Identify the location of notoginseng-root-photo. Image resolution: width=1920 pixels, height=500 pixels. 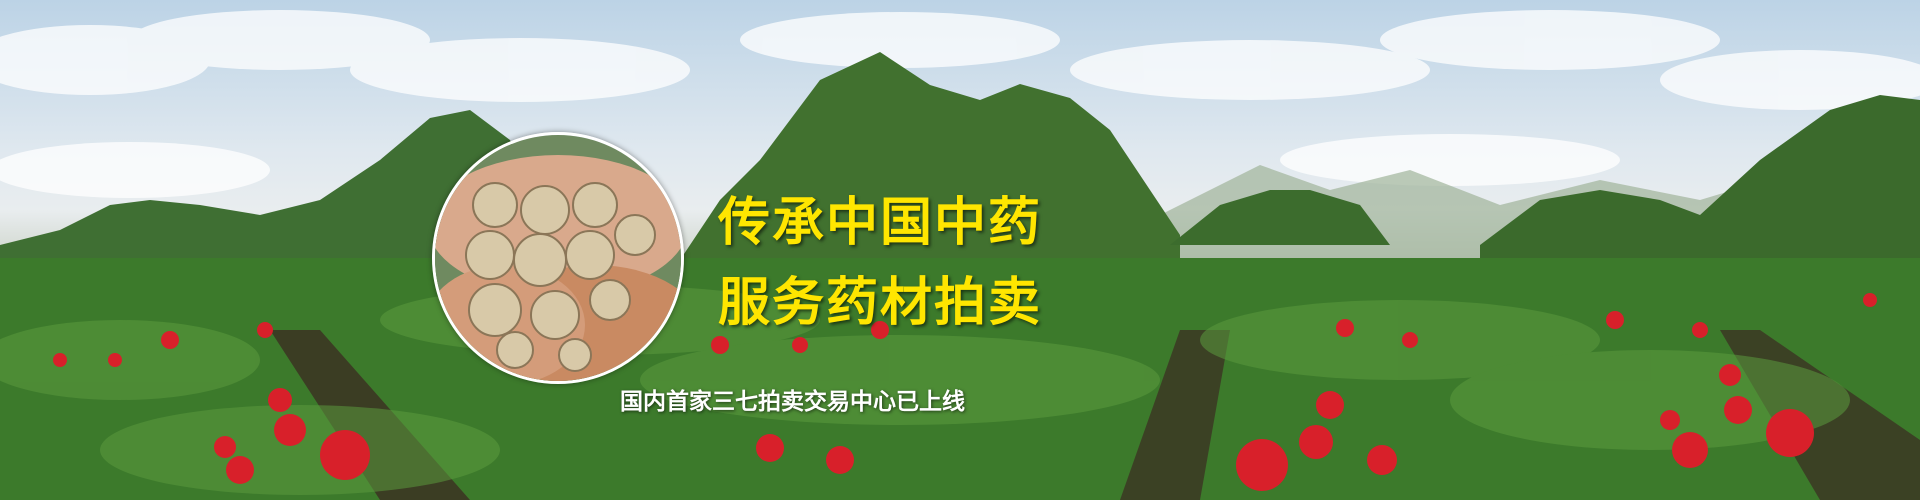
(558, 258).